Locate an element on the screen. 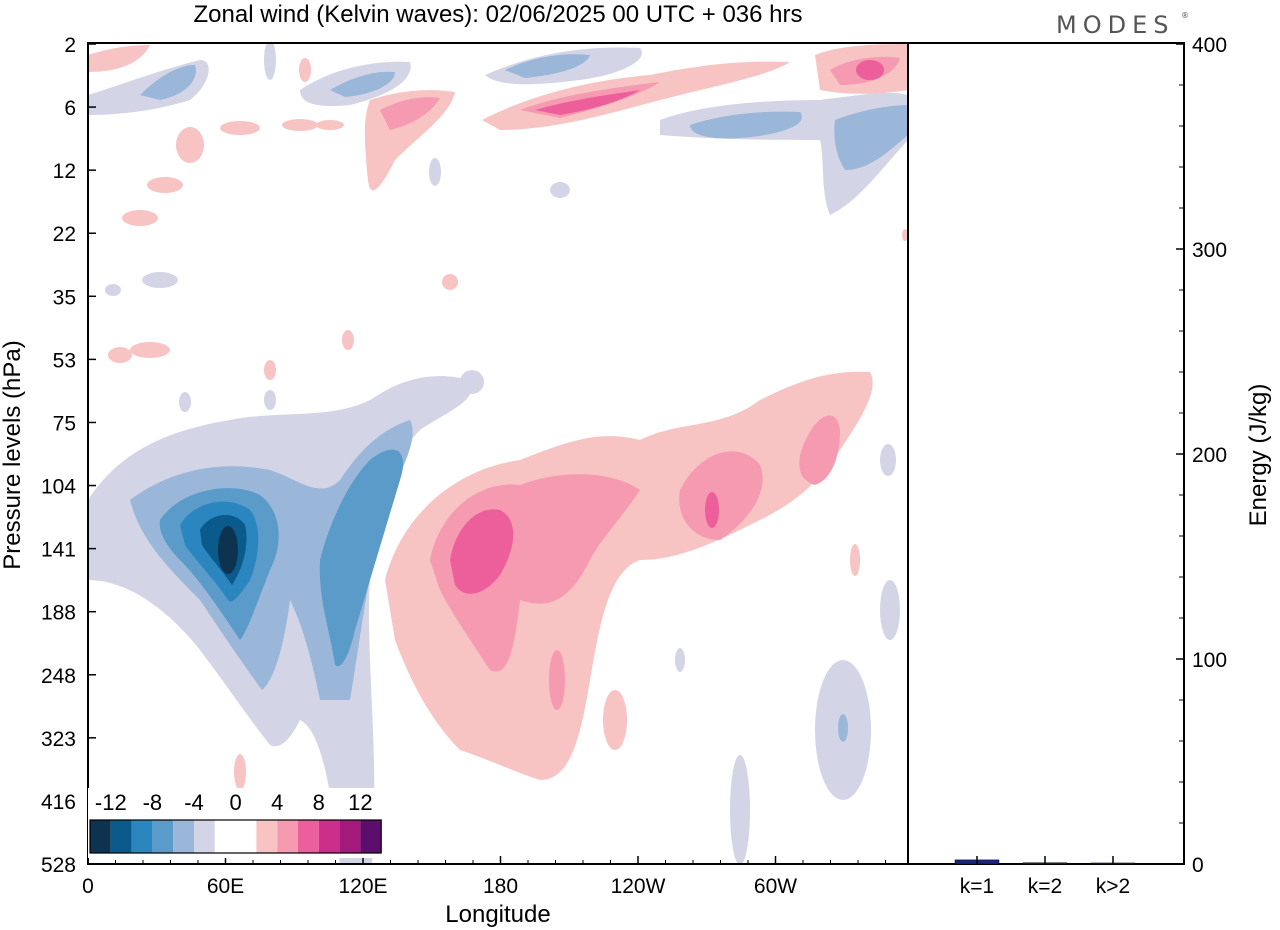  x-tick-label: 60W is located at coordinates (775, 886).